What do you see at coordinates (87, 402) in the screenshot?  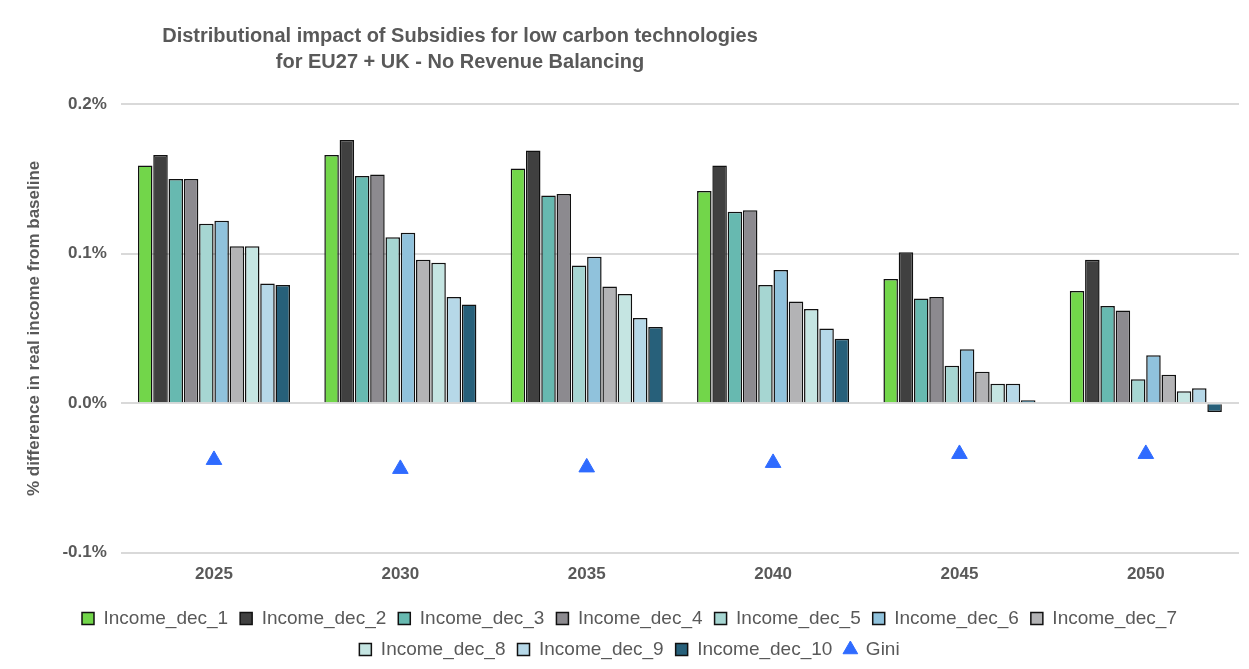 I see `y-tick-label: 0.0%` at bounding box center [87, 402].